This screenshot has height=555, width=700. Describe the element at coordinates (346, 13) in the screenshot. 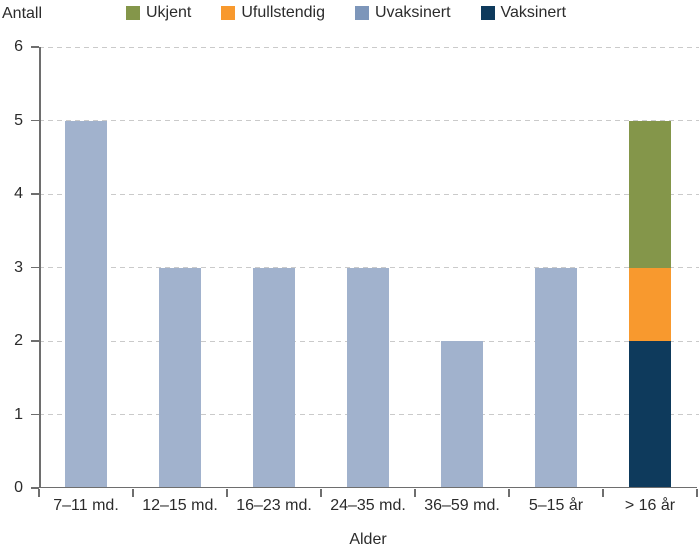

I see `legend: Ukjent Ufullstendig Uvaksinert Vaksinert` at that location.